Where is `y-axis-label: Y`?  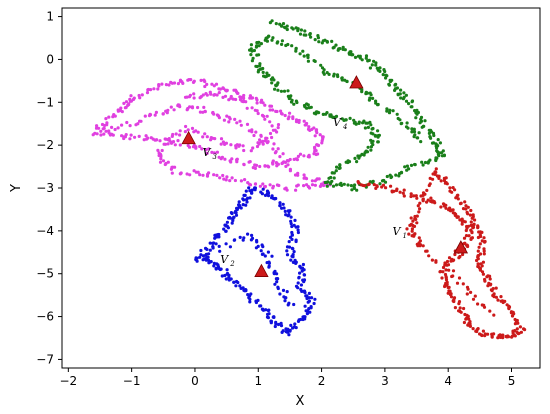 y-axis-label: Y is located at coordinates (16, 188).